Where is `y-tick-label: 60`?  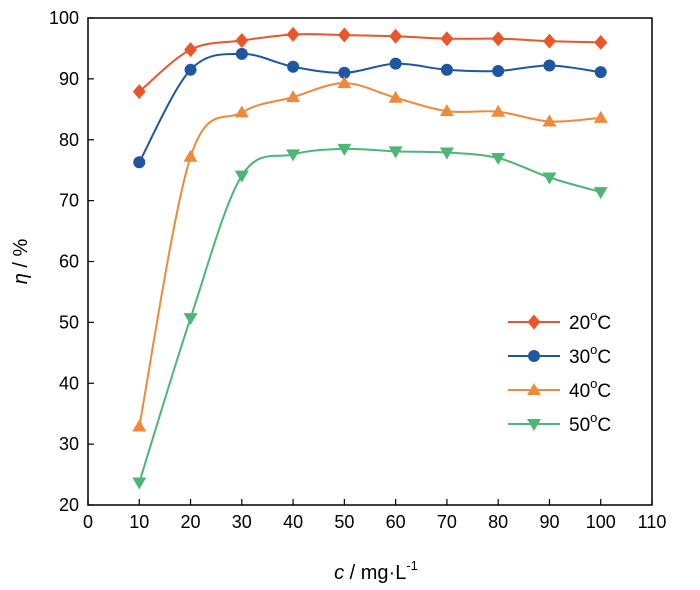
y-tick-label: 60 is located at coordinates (69, 262).